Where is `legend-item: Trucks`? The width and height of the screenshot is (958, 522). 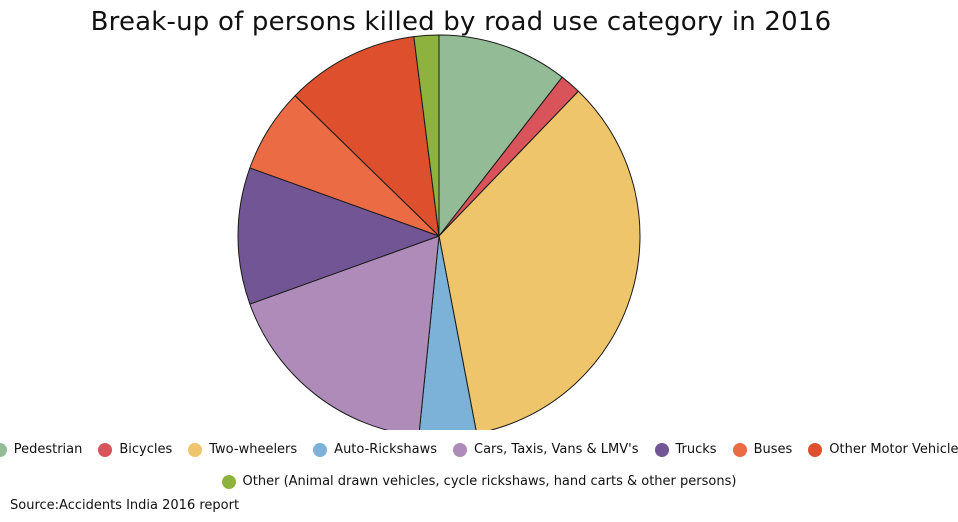
legend-item: Trucks is located at coordinates (685, 450).